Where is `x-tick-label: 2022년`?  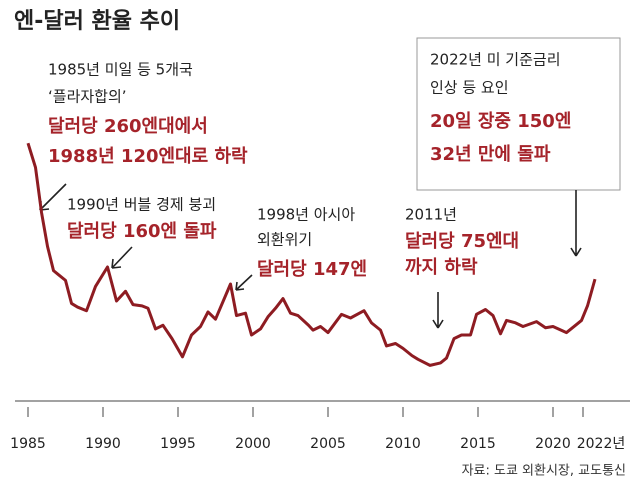 x-tick-label: 2022년 is located at coordinates (601, 444).